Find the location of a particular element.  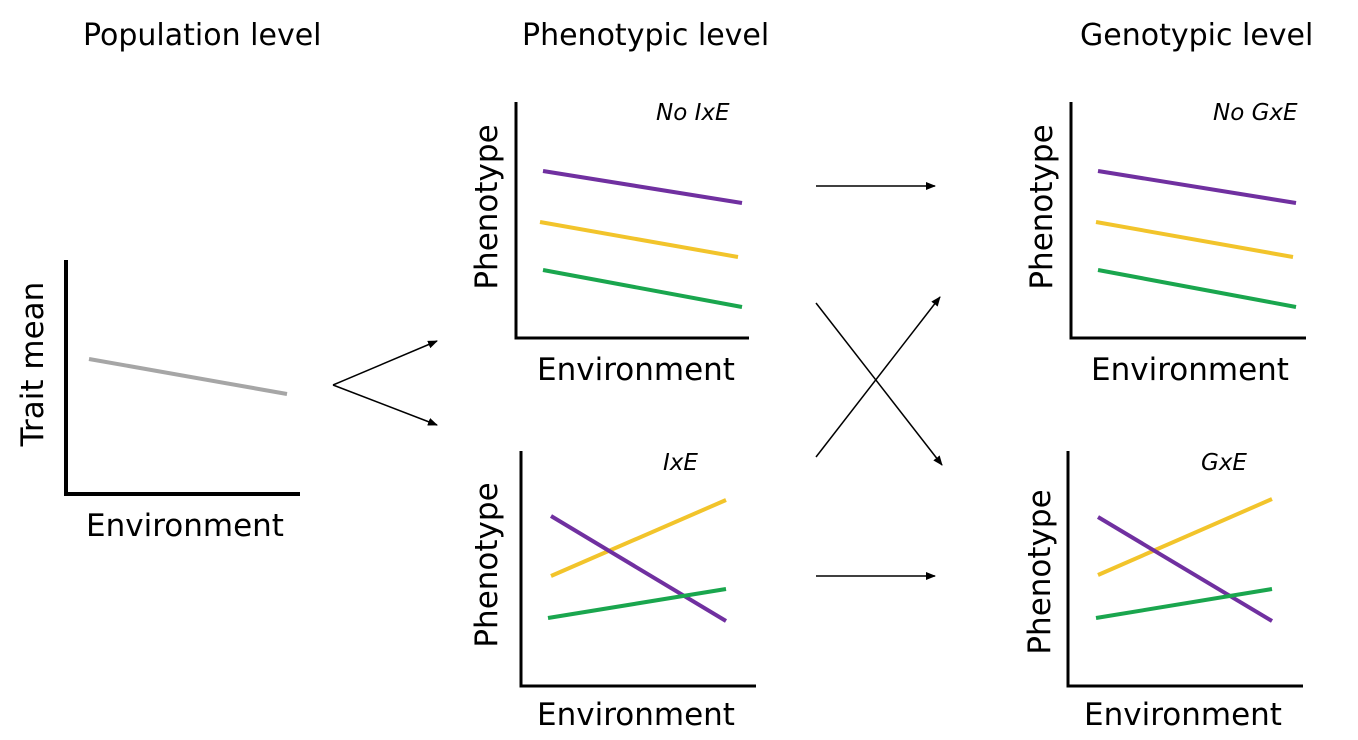

pheno-no-ixe-tag: No IxE is located at coordinates (693, 113).